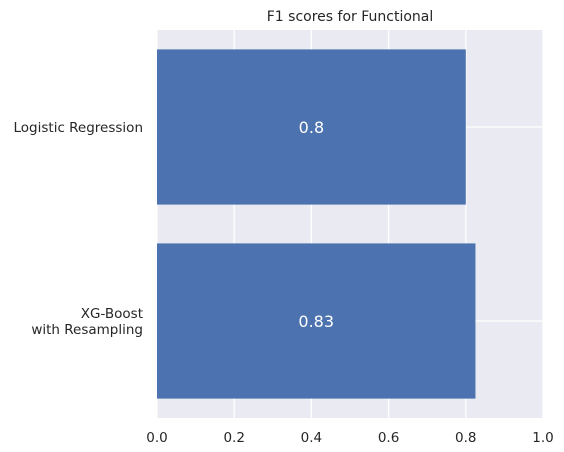 This screenshot has width=564, height=452. What do you see at coordinates (349, 438) in the screenshot?
I see `x-tick-labels: 0.0 0.2 0.4 0.6 0.8 1.0` at bounding box center [349, 438].